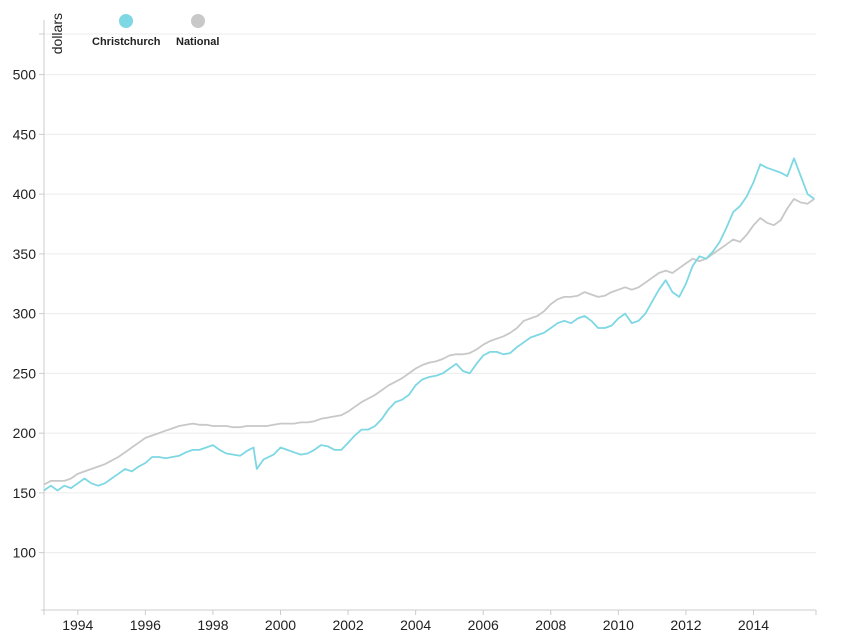  What do you see at coordinates (25, 433) in the screenshot?
I see `y-tick-label: 200` at bounding box center [25, 433].